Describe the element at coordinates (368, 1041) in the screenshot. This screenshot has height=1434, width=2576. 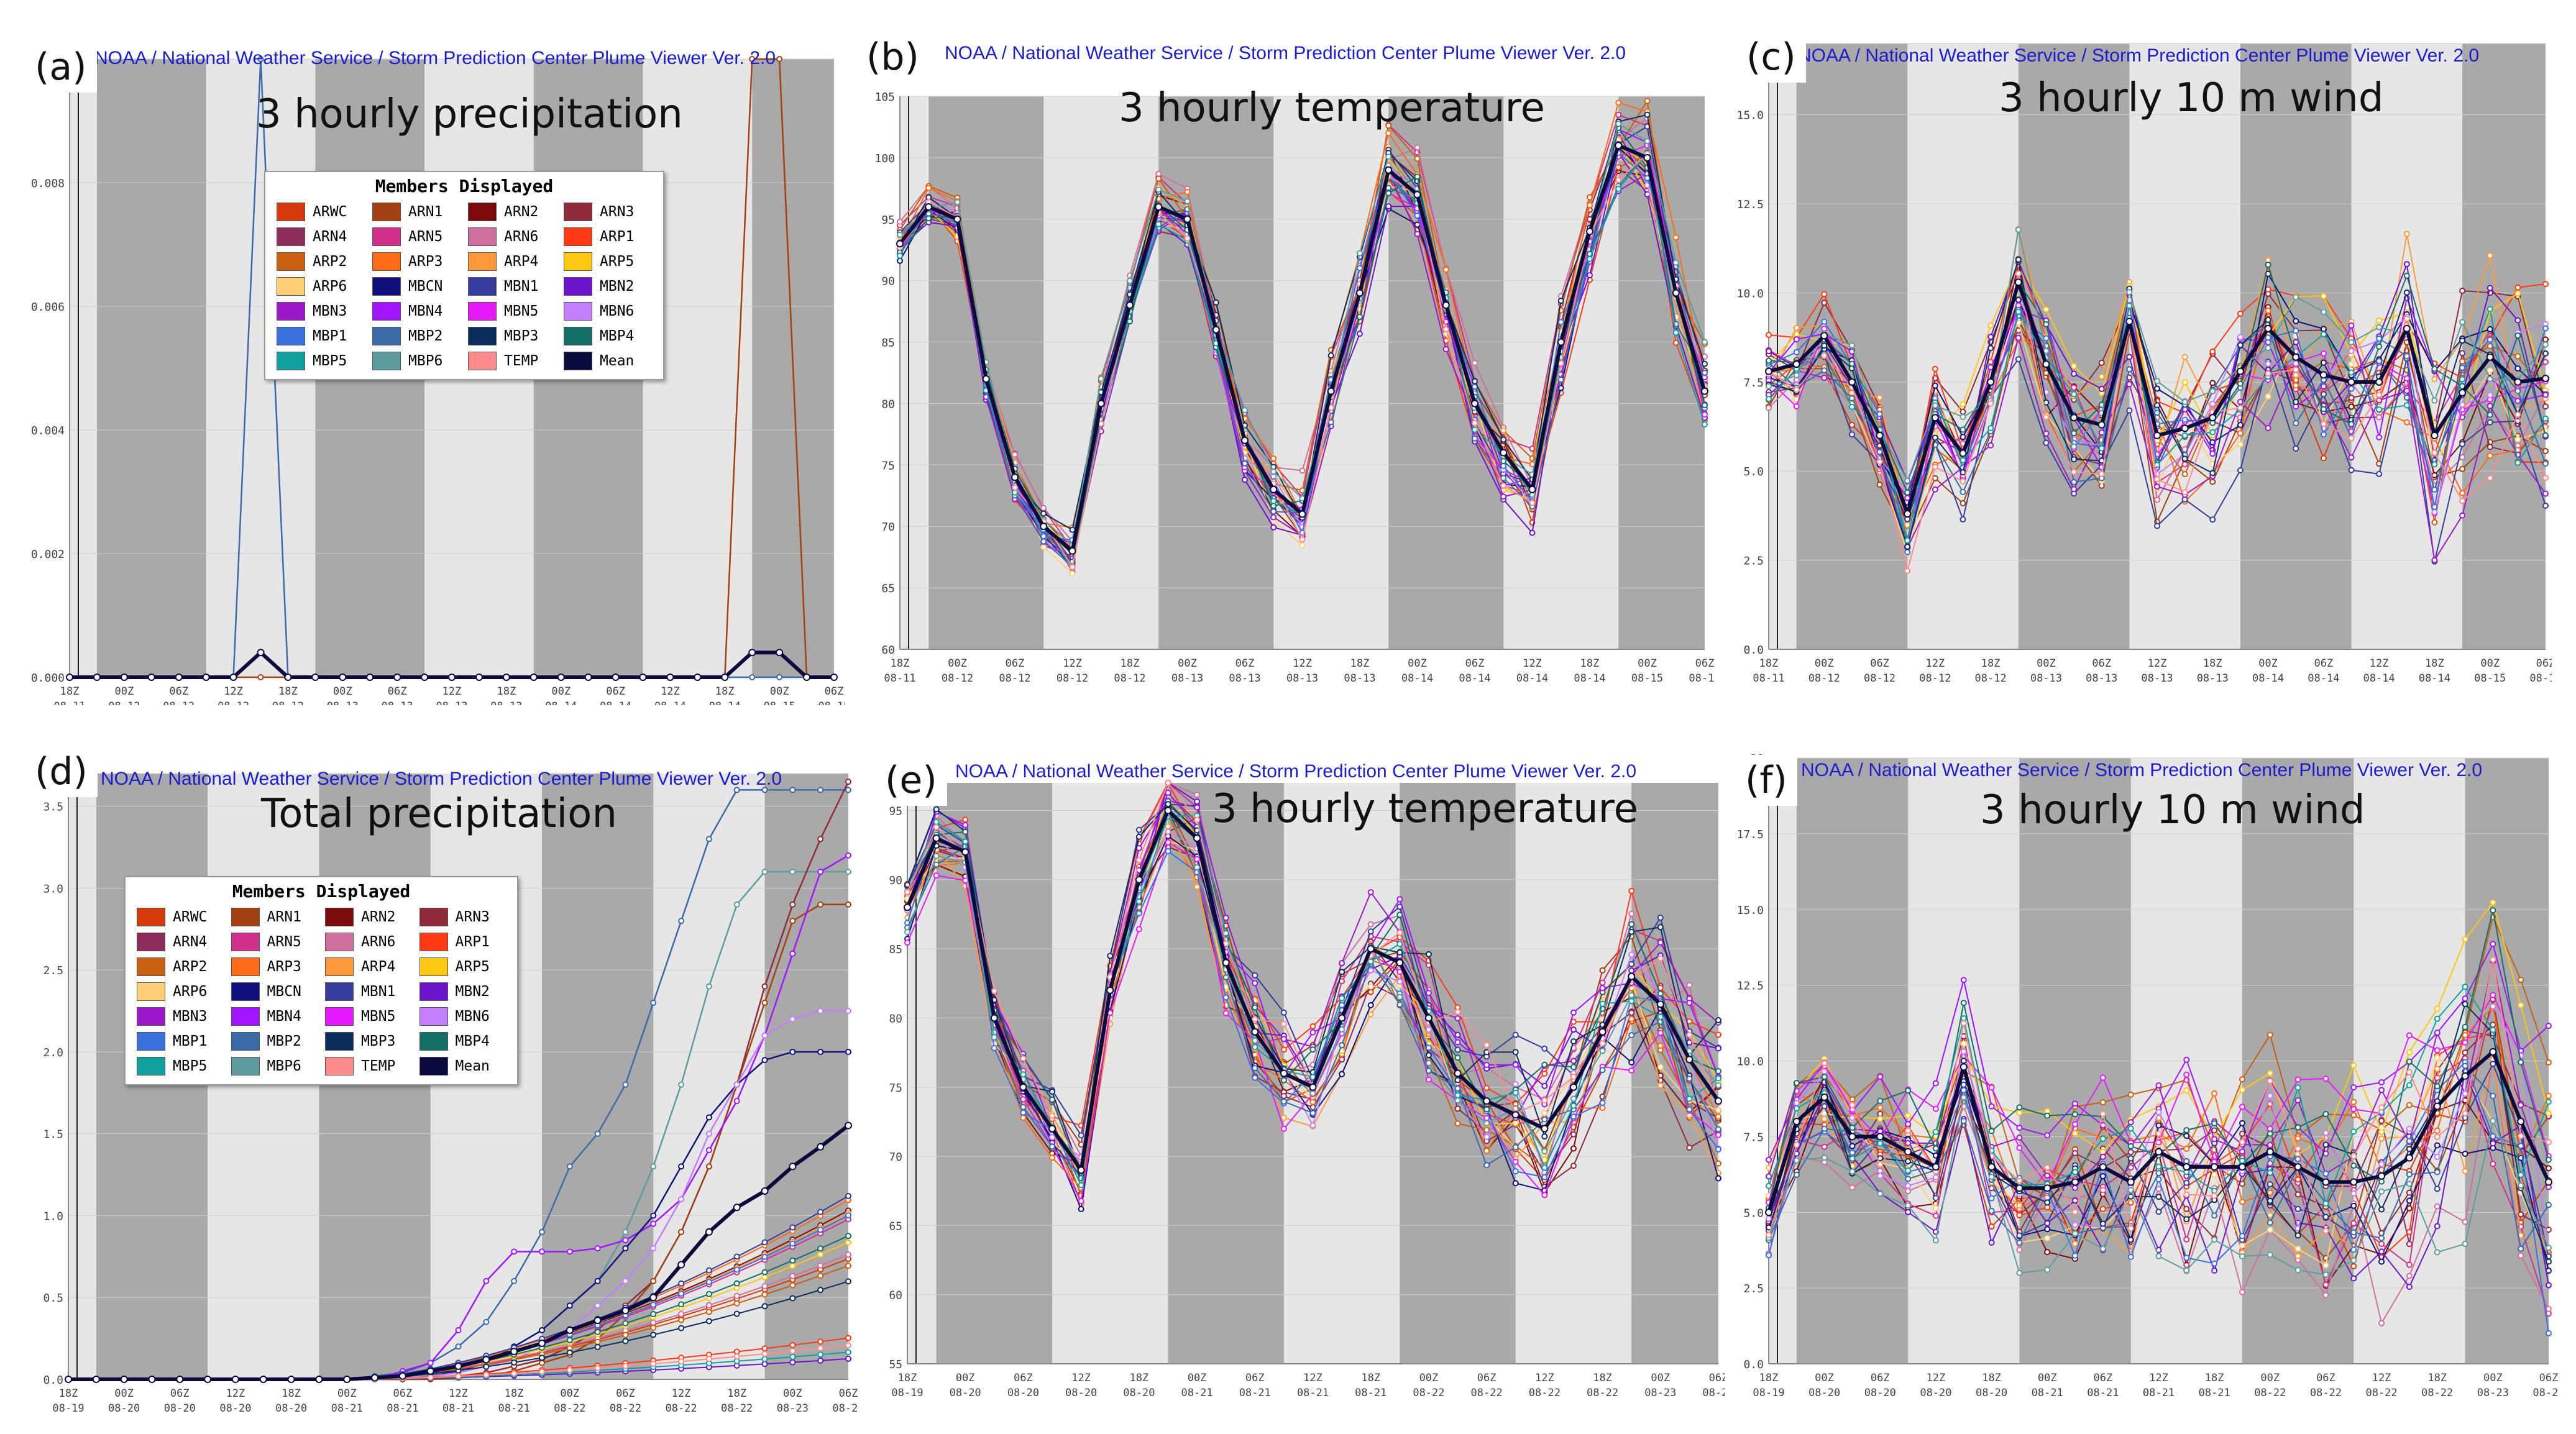
I see `legend-item: MBP3` at that location.